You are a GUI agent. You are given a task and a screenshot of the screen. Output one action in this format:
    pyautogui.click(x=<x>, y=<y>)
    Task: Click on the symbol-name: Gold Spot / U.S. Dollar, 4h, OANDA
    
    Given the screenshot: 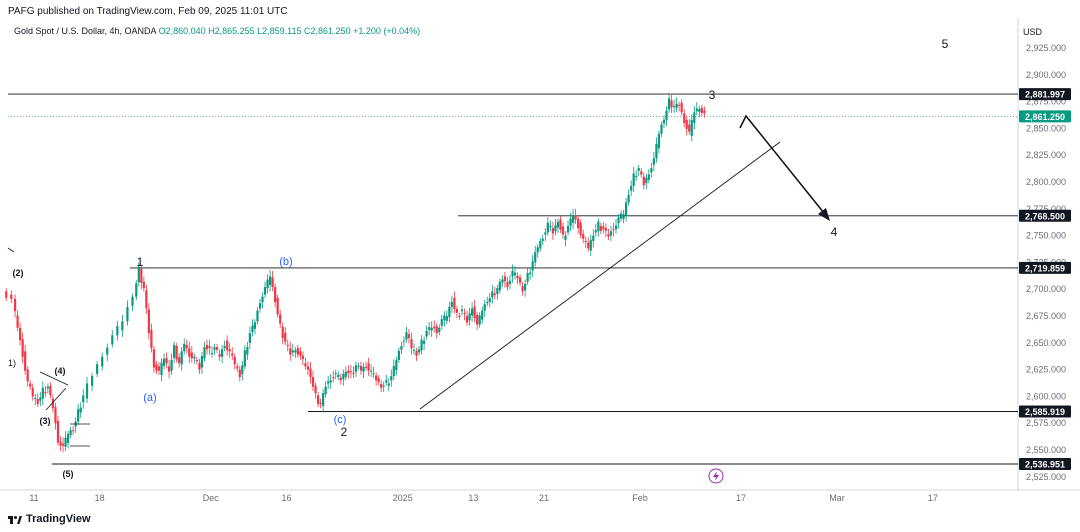 What is the action you would take?
    pyautogui.click(x=85, y=31)
    